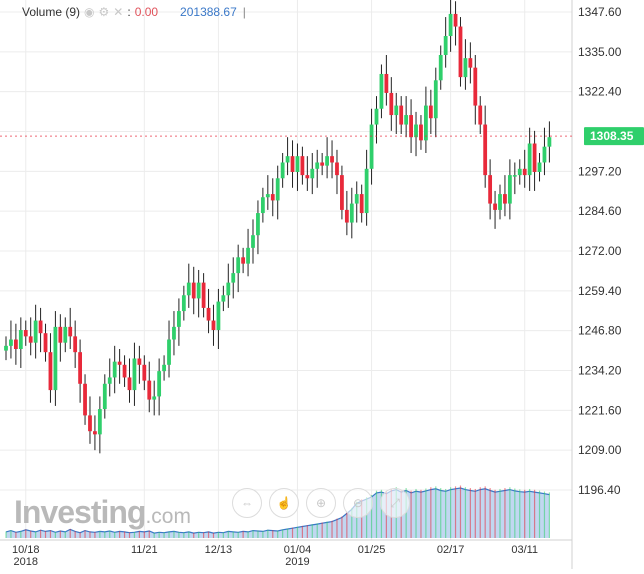  I want to click on last-price-tag, so click(614, 136).